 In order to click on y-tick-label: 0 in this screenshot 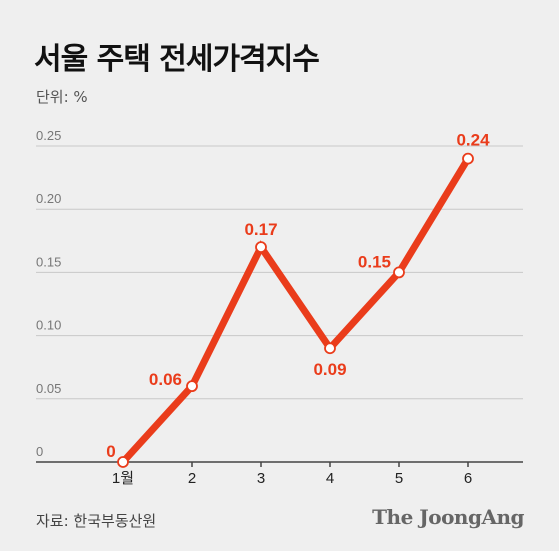, I will do `click(39, 451)`.